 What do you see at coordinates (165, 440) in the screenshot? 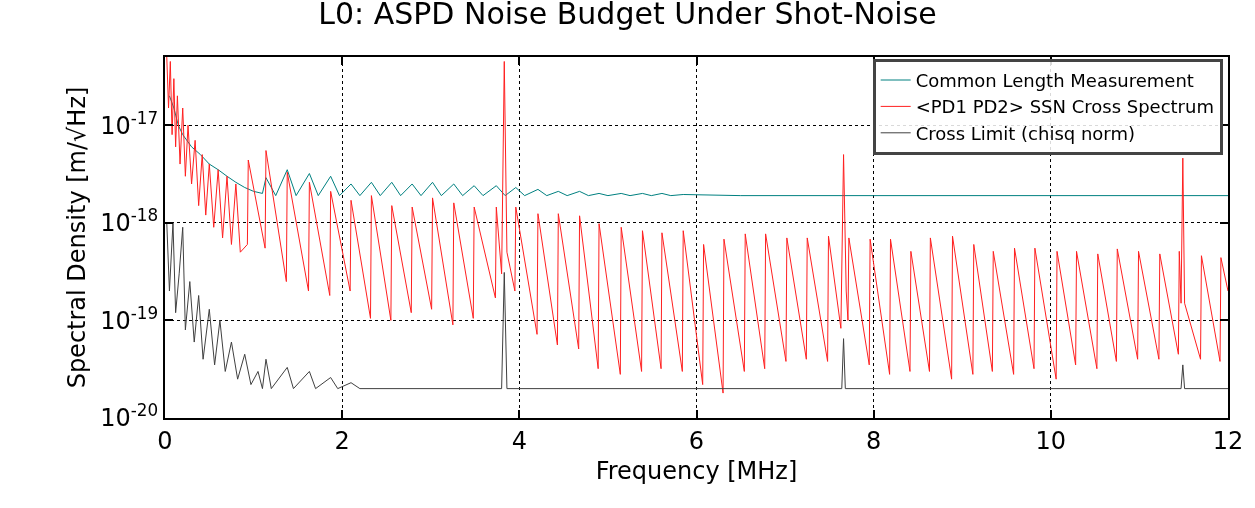
I see `x-tick-label: 0` at bounding box center [165, 440].